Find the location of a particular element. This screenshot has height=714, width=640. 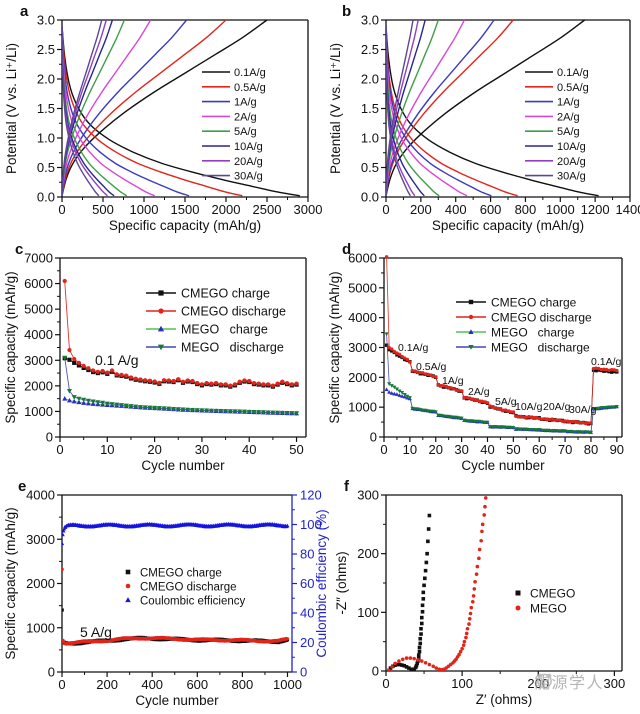

series-CMEGO discharge is located at coordinates (501, 340).